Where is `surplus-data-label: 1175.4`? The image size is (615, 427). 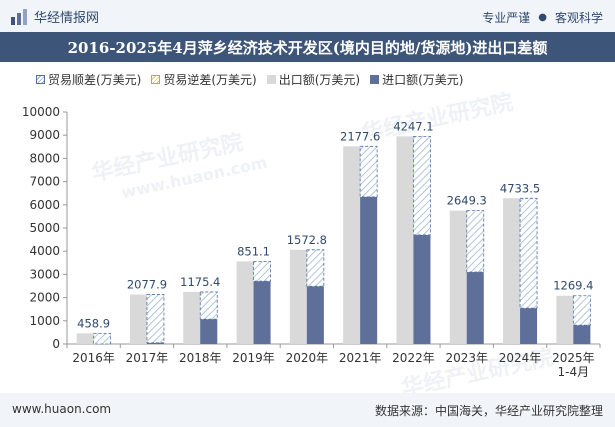
surplus-data-label: 1175.4 is located at coordinates (200, 282).